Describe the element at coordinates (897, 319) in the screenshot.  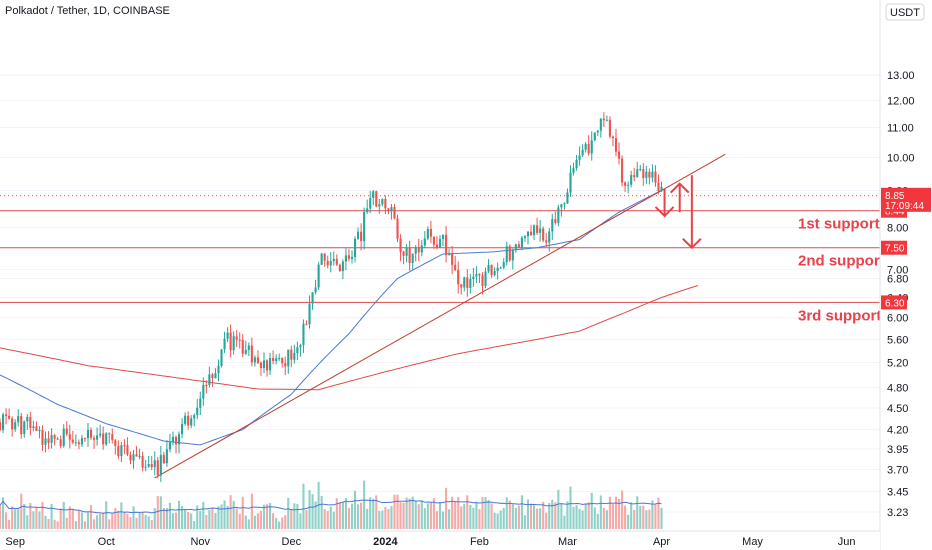
I see `price-tick-label: 6.00` at that location.